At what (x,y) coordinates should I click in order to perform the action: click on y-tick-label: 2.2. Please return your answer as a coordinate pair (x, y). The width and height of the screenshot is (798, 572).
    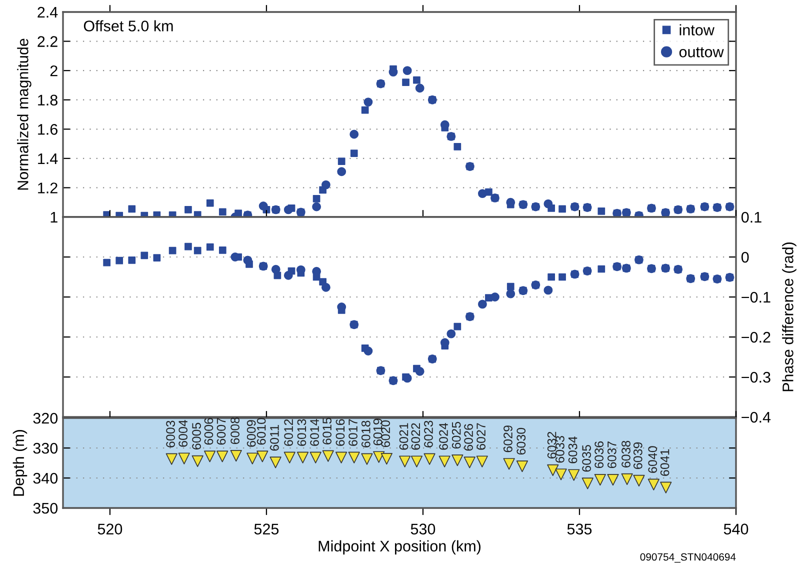
    Looking at the image, I should click on (48, 41).